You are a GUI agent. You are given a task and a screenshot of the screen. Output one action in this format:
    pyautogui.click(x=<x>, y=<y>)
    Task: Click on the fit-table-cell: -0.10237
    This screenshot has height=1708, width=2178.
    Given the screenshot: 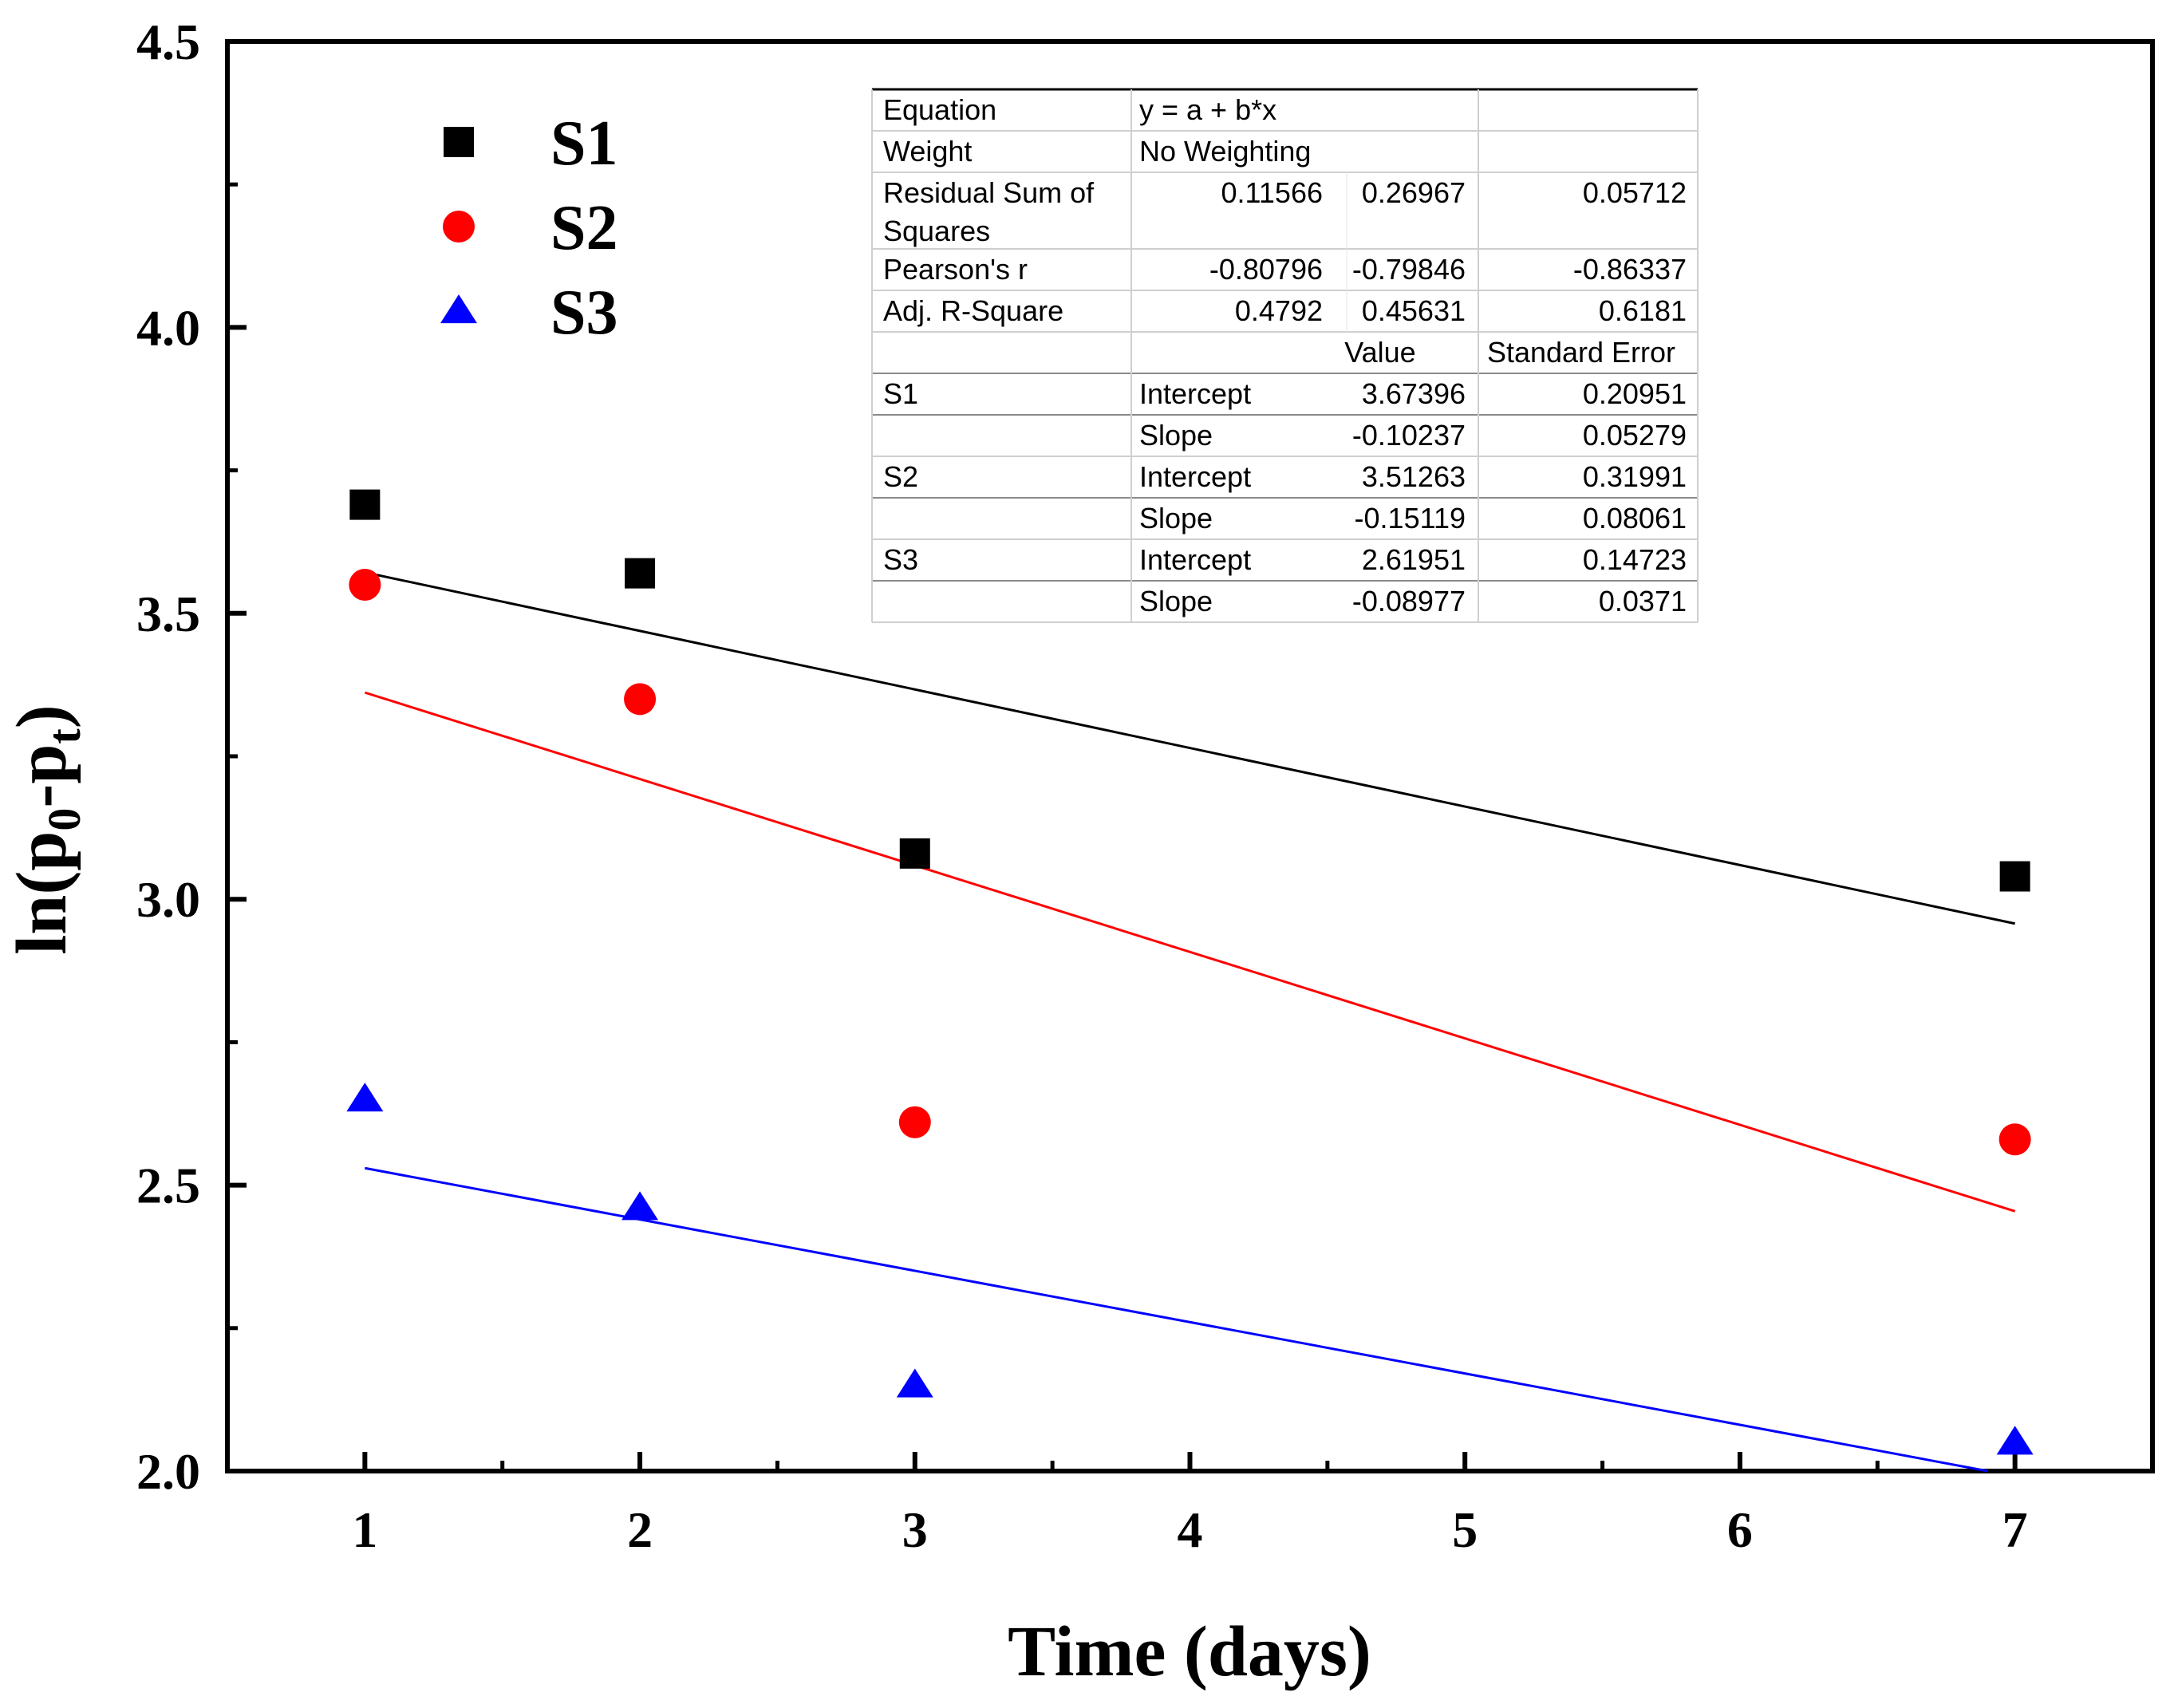 What is the action you would take?
    pyautogui.click(x=1409, y=435)
    